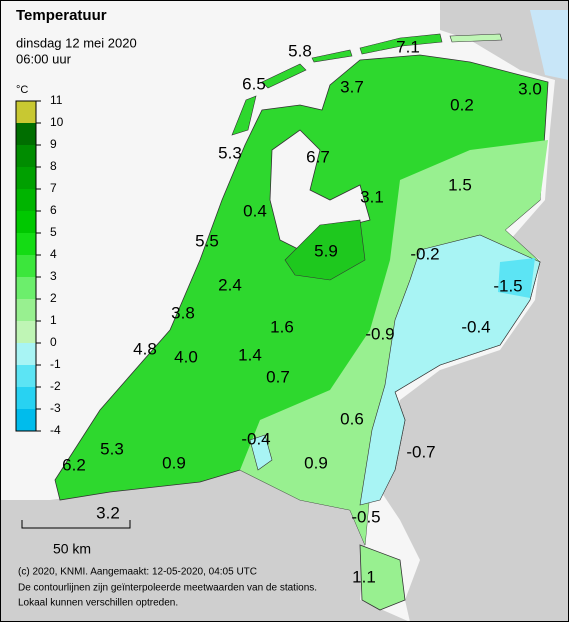 Image resolution: width=569 pixels, height=622 pixels. I want to click on time: 06:00 uur, so click(44, 58).